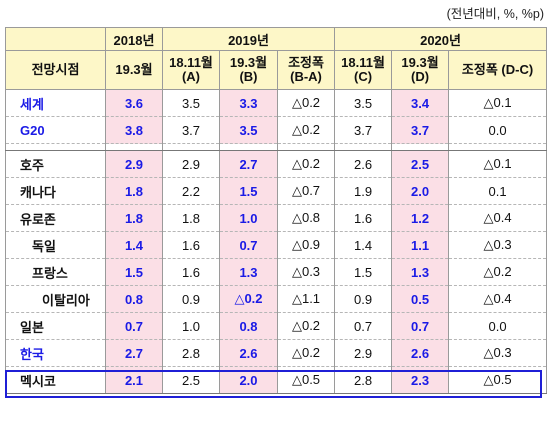  I want to click on value-cell: 3.4, so click(420, 103).